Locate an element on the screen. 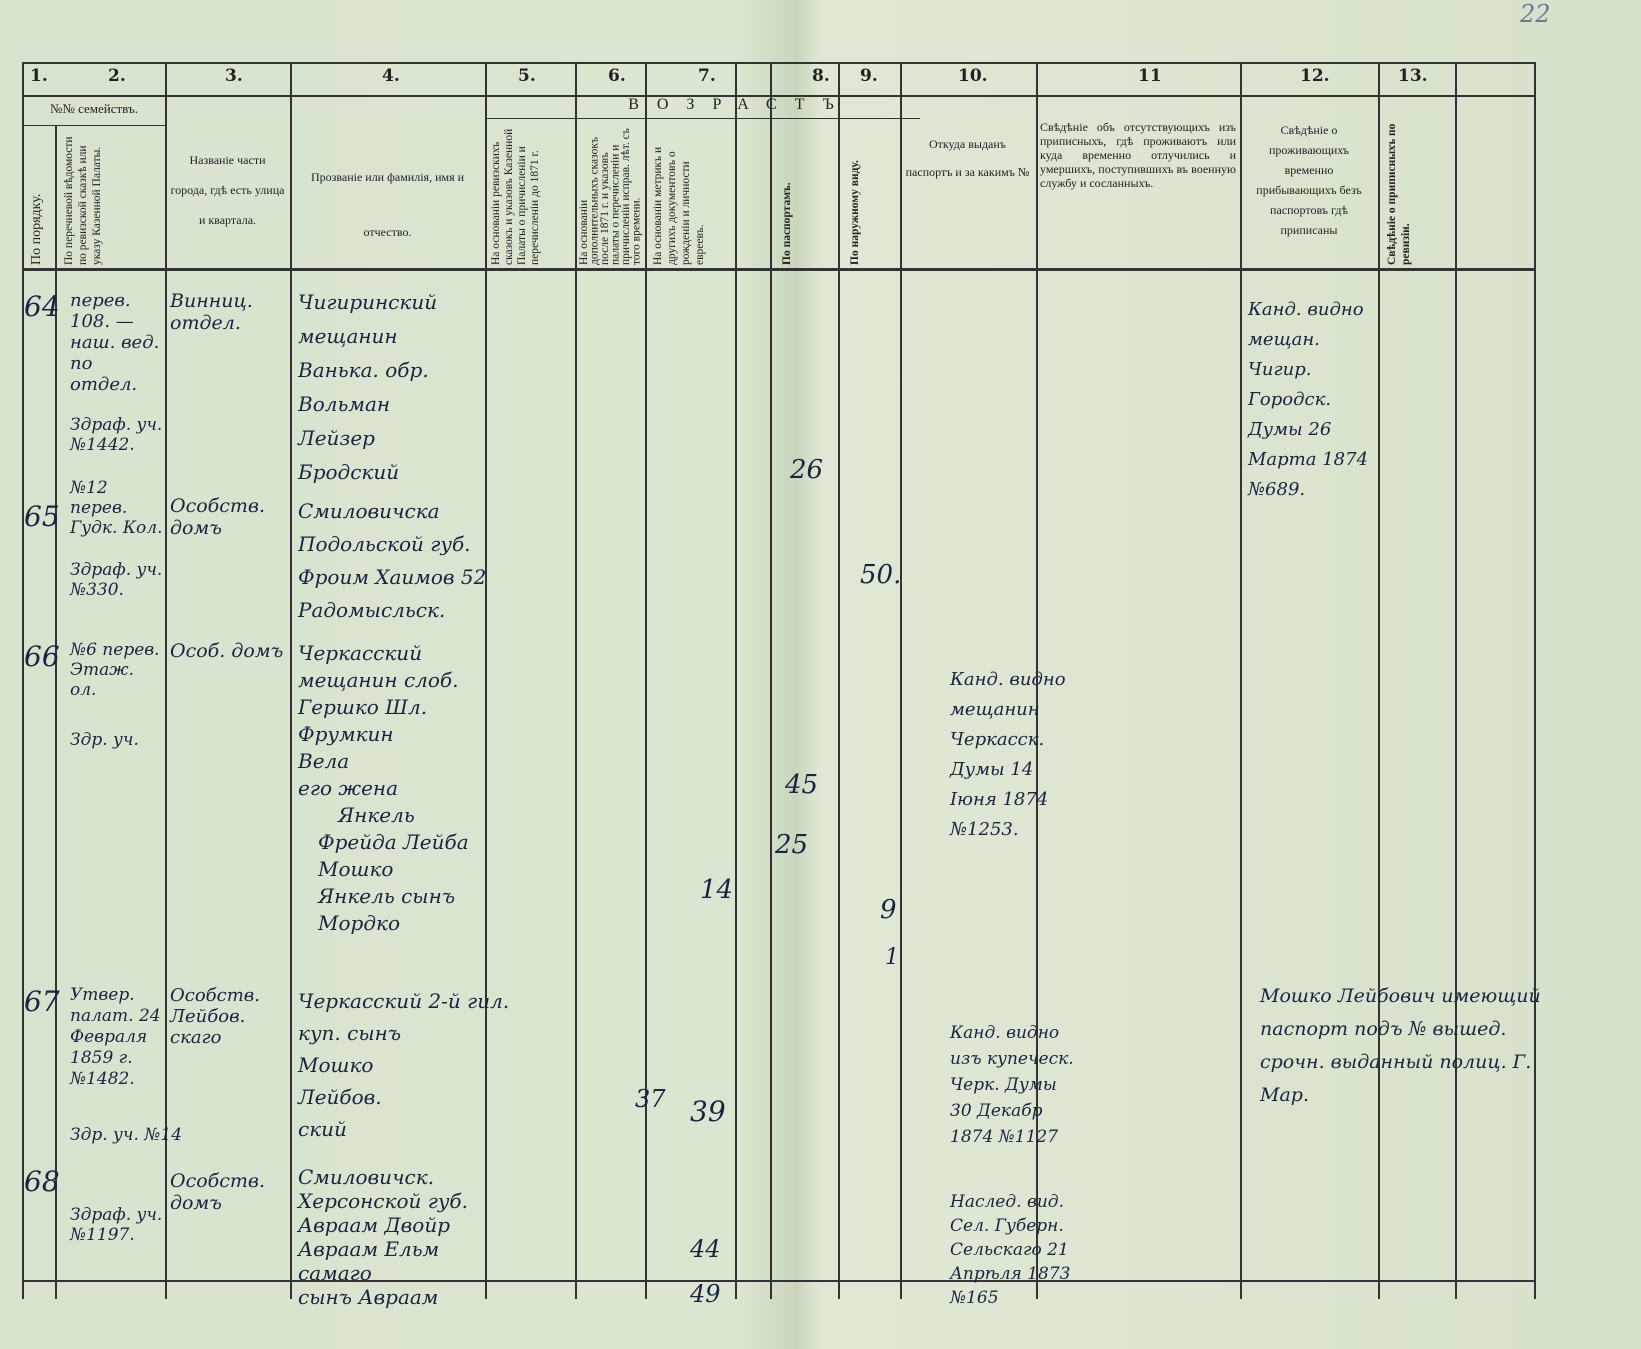 This screenshot has height=1349, width=1641. entry-list-ref: перев. 108. — наш. вед. по отдел. is located at coordinates (115, 342).